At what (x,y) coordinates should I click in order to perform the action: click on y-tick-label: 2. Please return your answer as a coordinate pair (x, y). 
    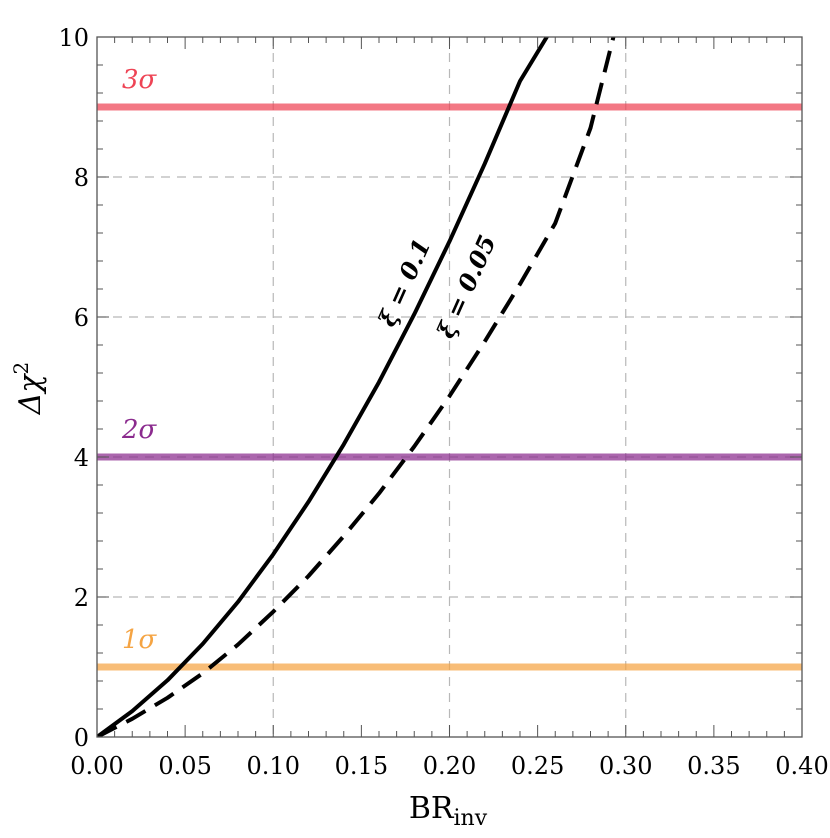
    Looking at the image, I should click on (81, 598).